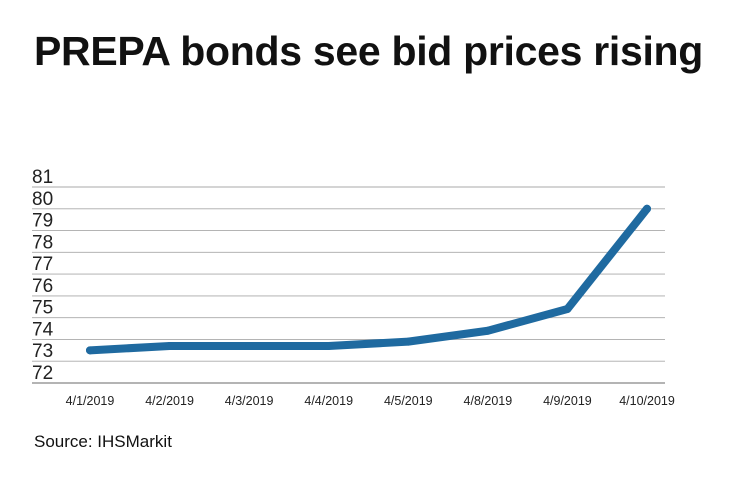  I want to click on x-tick-label: 4/9/2019, so click(567, 401).